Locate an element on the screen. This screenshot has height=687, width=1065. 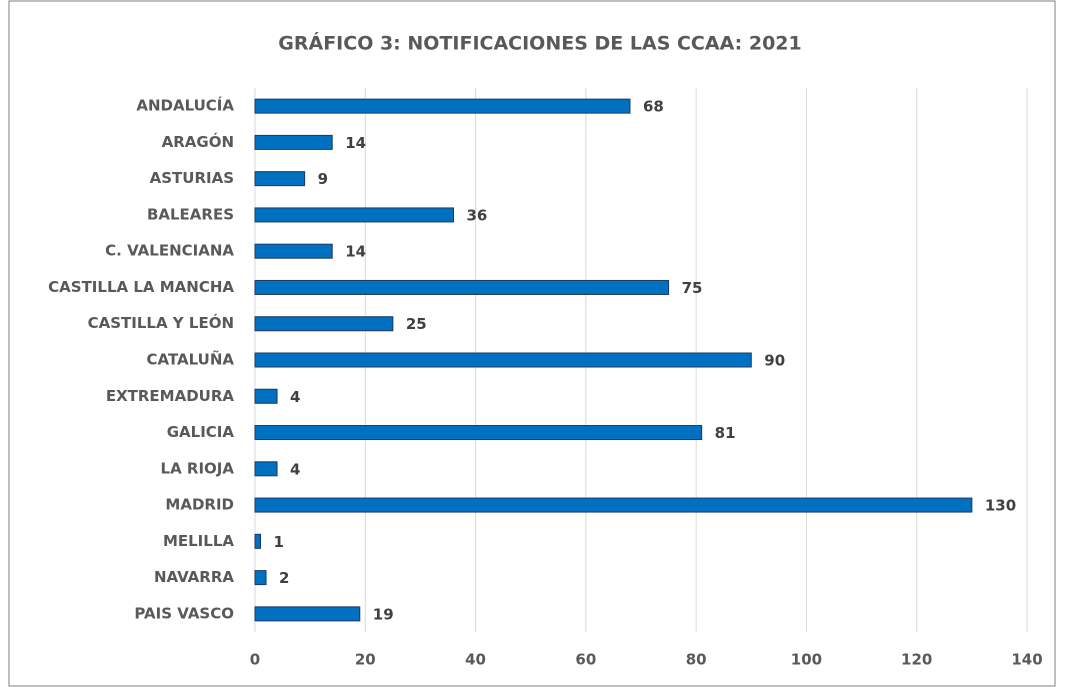
x-tick-label: 60 is located at coordinates (585, 660).